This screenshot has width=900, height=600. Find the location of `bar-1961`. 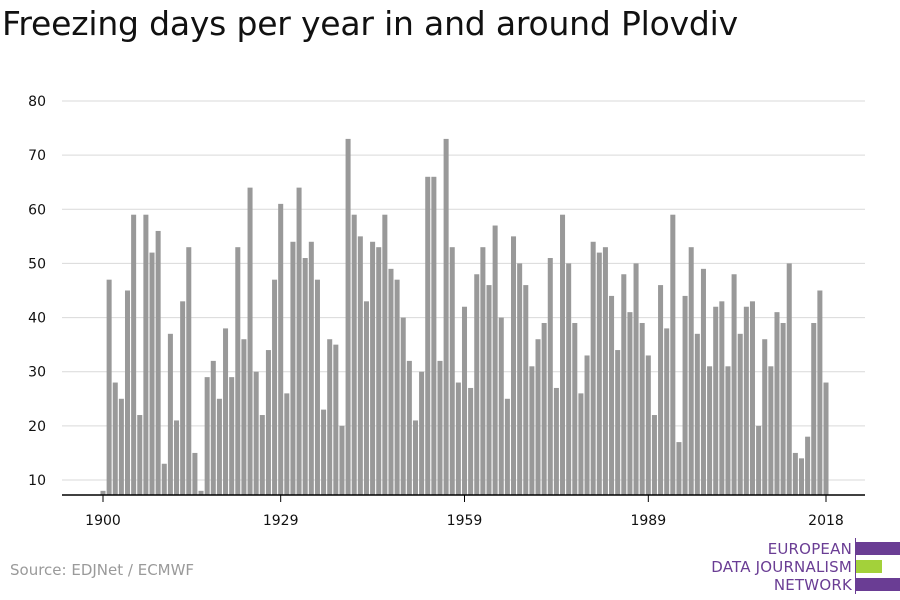

bar-1961 is located at coordinates (477, 384).